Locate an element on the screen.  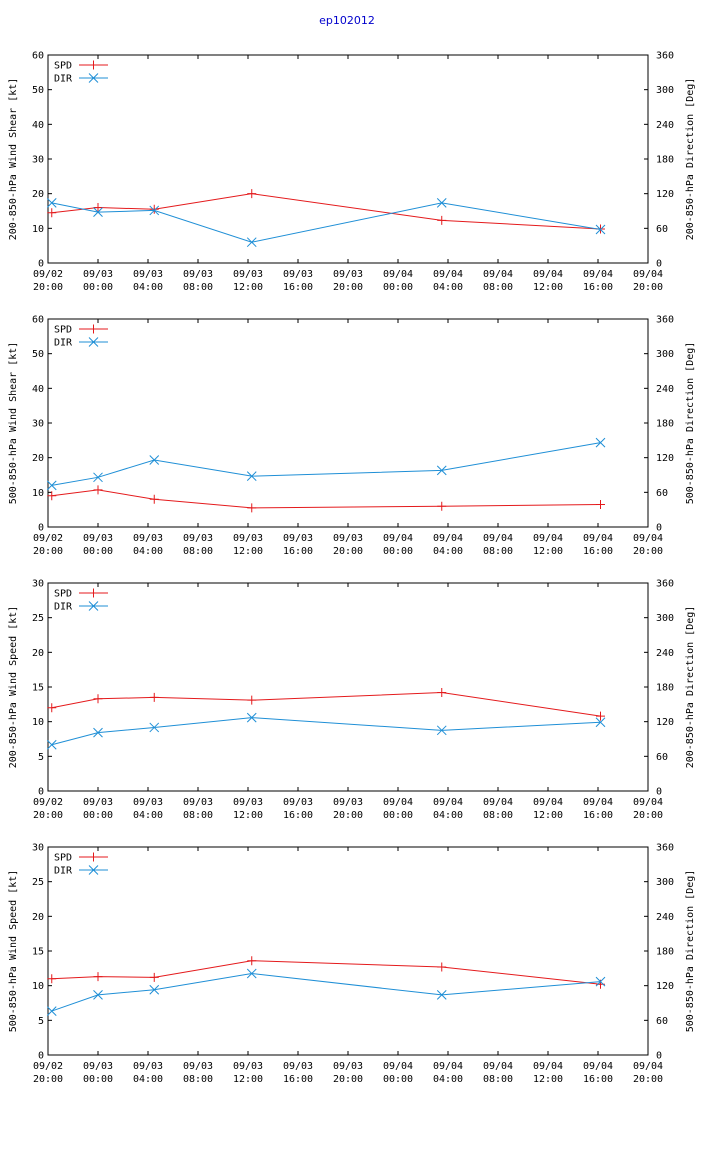
y-tick-label: 40 is located at coordinates (38, 125).